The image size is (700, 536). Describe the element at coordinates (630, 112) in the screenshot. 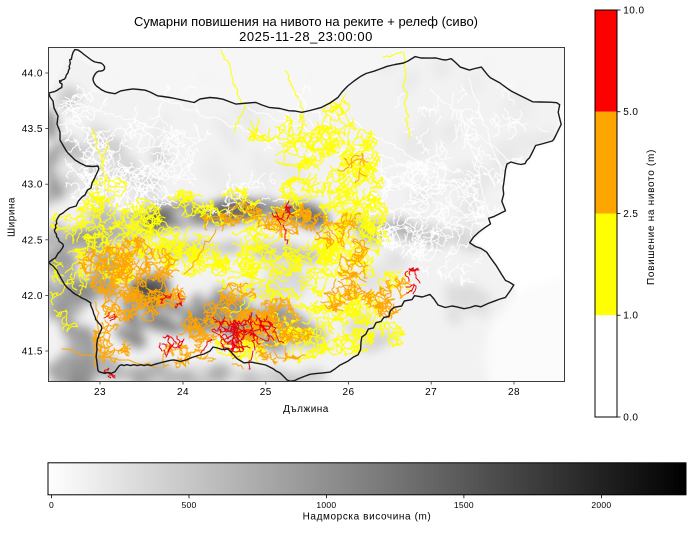

I see `svg-text: 5.0` at that location.